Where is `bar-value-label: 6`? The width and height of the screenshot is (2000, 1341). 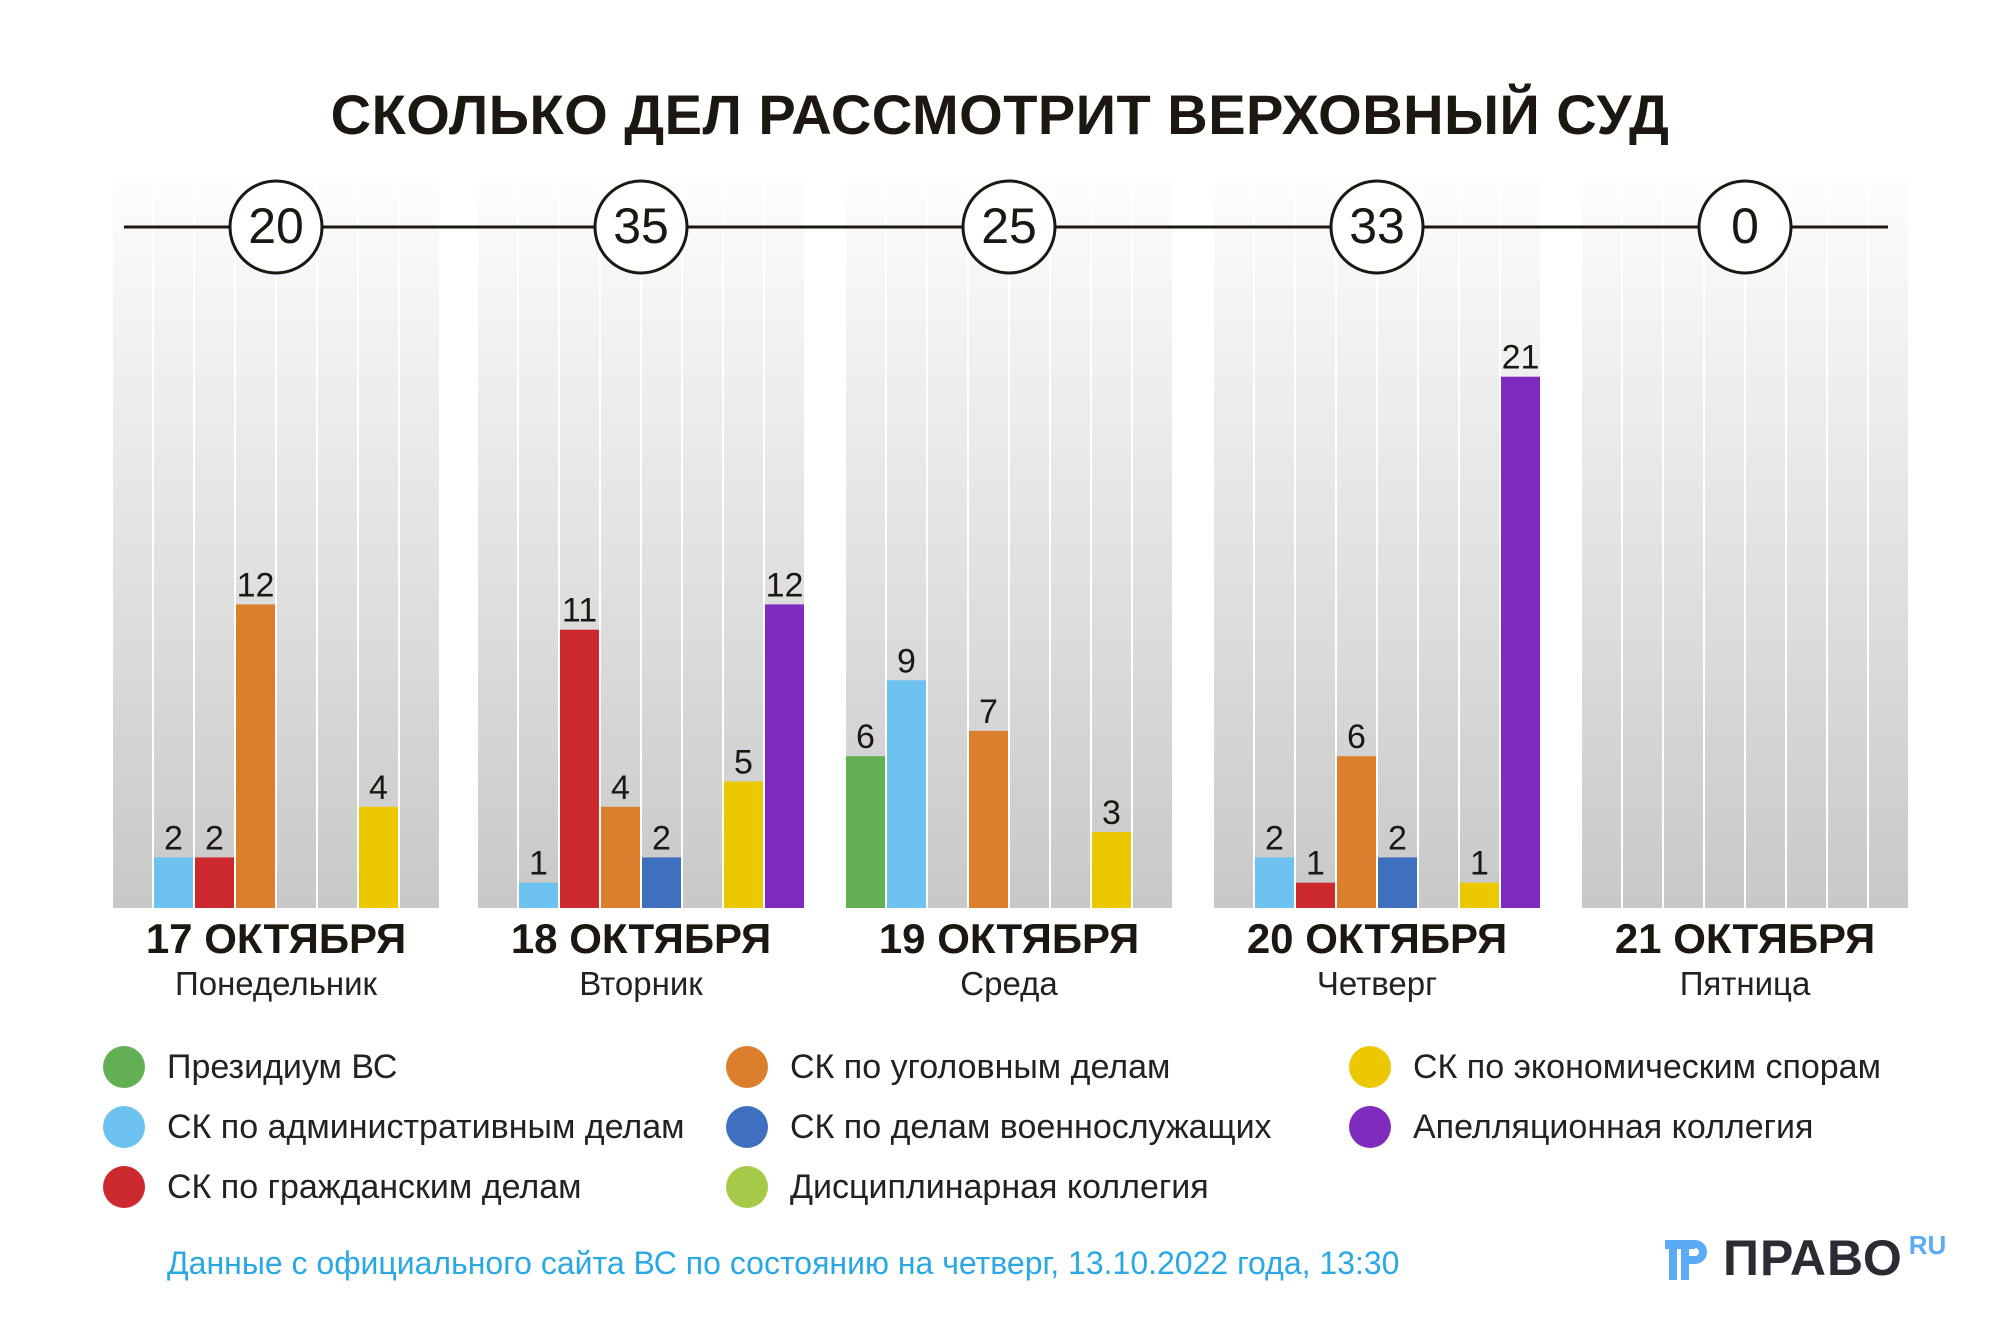
bar-value-label: 6 is located at coordinates (1356, 737).